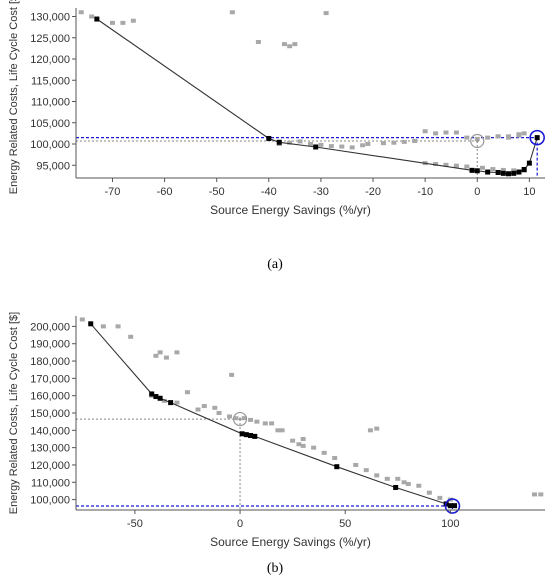 Image resolution: width=550 pixels, height=581 pixels. What do you see at coordinates (50, 39) in the screenshot?
I see `y-tick-label: 125,000` at bounding box center [50, 39].